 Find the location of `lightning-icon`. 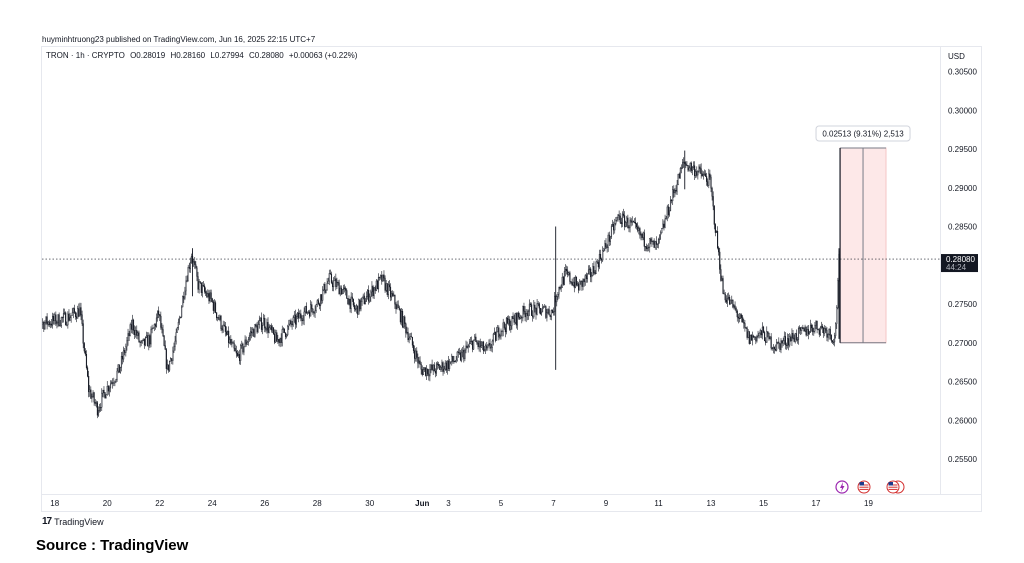

lightning-icon is located at coordinates (842, 487).